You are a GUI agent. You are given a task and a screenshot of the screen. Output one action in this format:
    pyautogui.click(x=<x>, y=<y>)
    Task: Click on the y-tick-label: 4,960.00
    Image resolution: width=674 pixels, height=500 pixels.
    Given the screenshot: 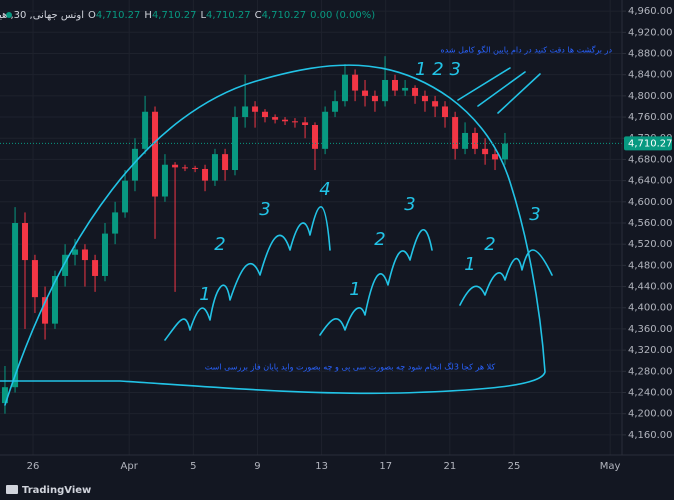 What is the action you would take?
    pyautogui.click(x=650, y=11)
    